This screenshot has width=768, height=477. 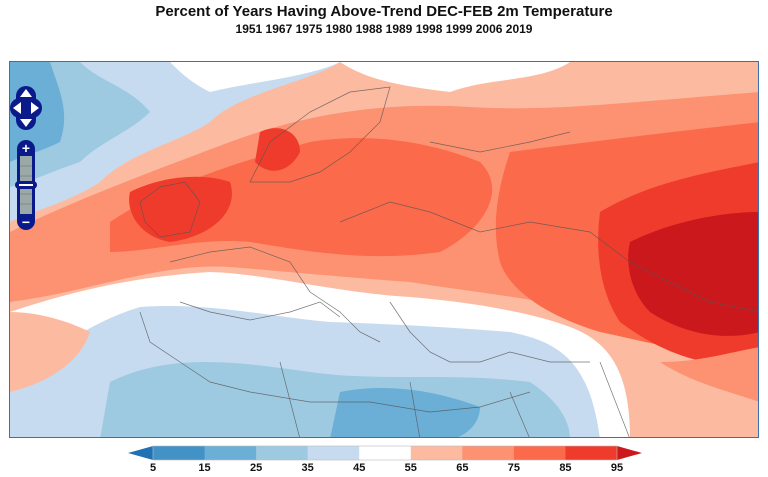 I want to click on zoom-in-button: +, so click(x=26, y=148).